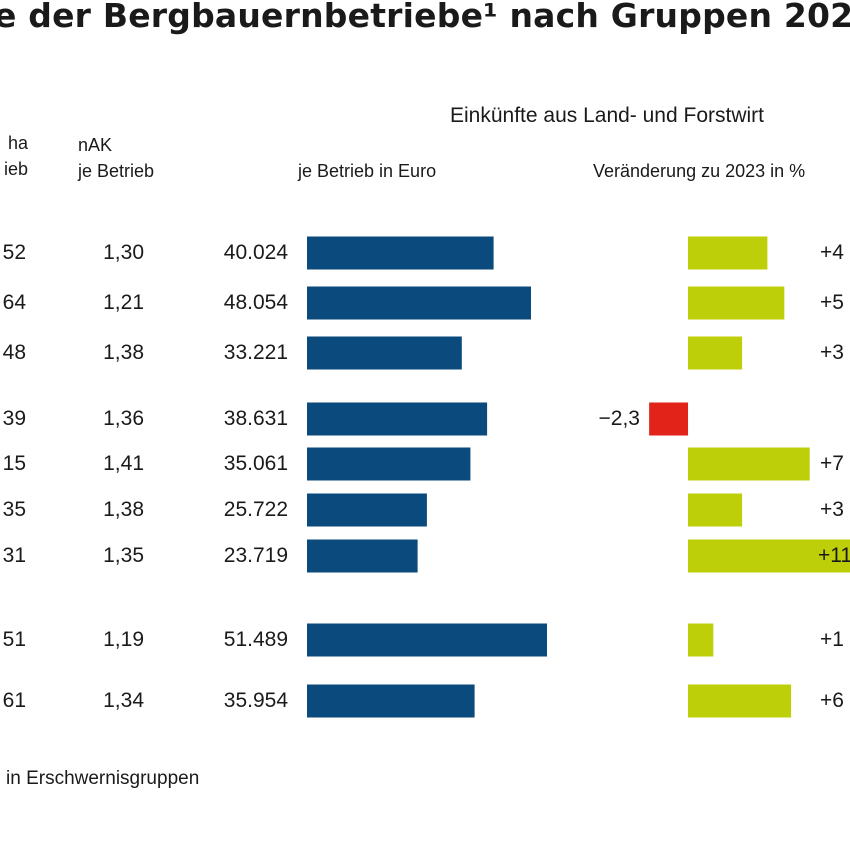 The height and width of the screenshot is (850, 850). Describe the element at coordinates (832, 302) in the screenshot. I see `change-label: +5` at that location.